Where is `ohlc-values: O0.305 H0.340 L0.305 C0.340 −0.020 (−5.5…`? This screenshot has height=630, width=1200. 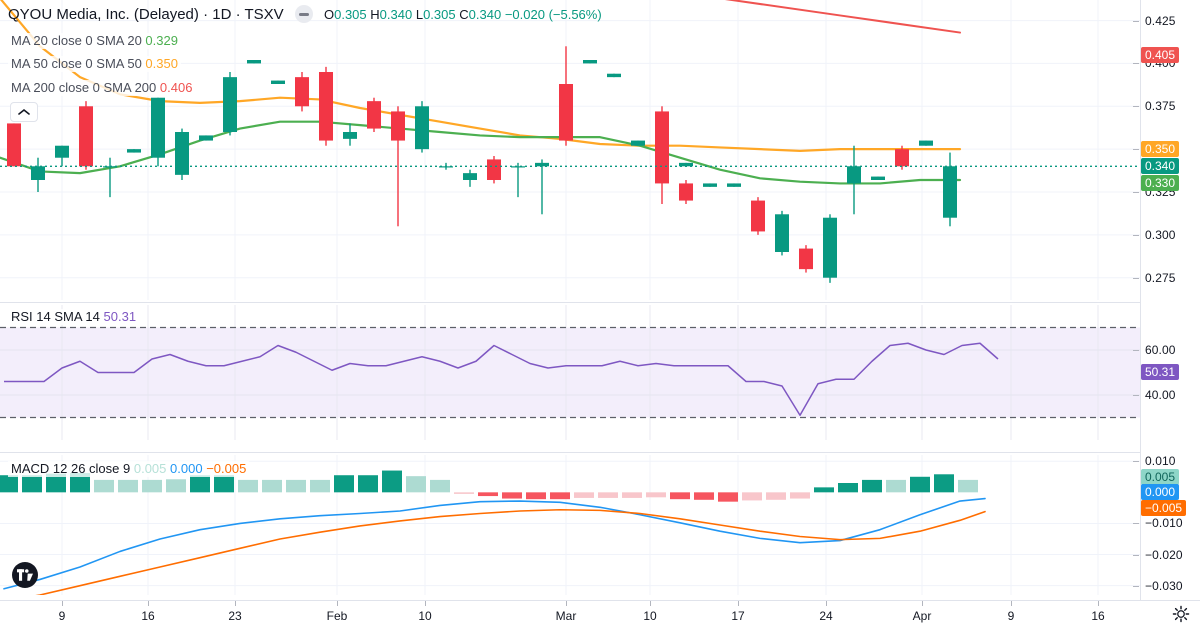 ohlc-values: O0.305 H0.340 L0.305 C0.340 −0.020 (−5.5… is located at coordinates (463, 14).